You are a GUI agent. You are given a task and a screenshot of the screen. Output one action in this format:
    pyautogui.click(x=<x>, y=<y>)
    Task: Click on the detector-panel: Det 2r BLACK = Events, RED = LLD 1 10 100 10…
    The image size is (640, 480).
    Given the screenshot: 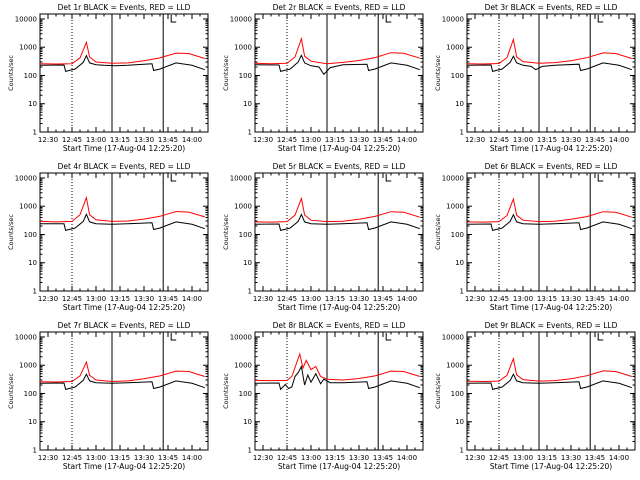 What is the action you would take?
    pyautogui.click(x=323, y=78)
    